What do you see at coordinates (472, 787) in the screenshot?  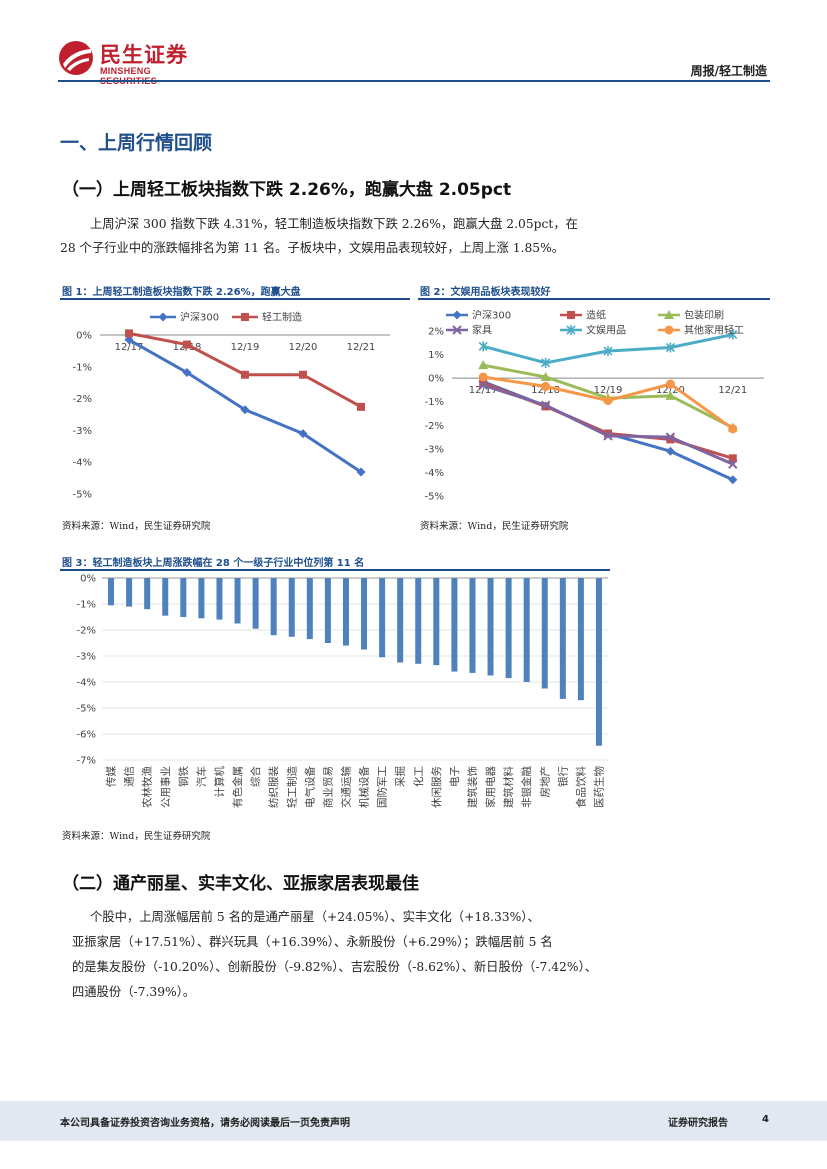 I see `x-tick-label: 建筑装饰` at bounding box center [472, 787].